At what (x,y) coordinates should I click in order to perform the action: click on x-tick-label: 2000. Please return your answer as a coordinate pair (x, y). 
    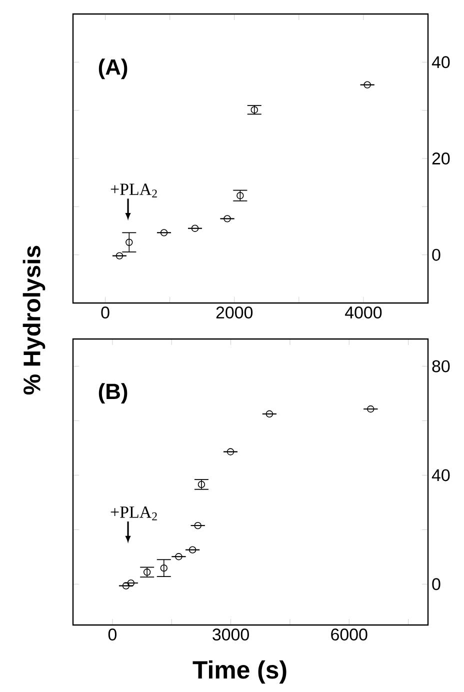
    Looking at the image, I should click on (234, 312).